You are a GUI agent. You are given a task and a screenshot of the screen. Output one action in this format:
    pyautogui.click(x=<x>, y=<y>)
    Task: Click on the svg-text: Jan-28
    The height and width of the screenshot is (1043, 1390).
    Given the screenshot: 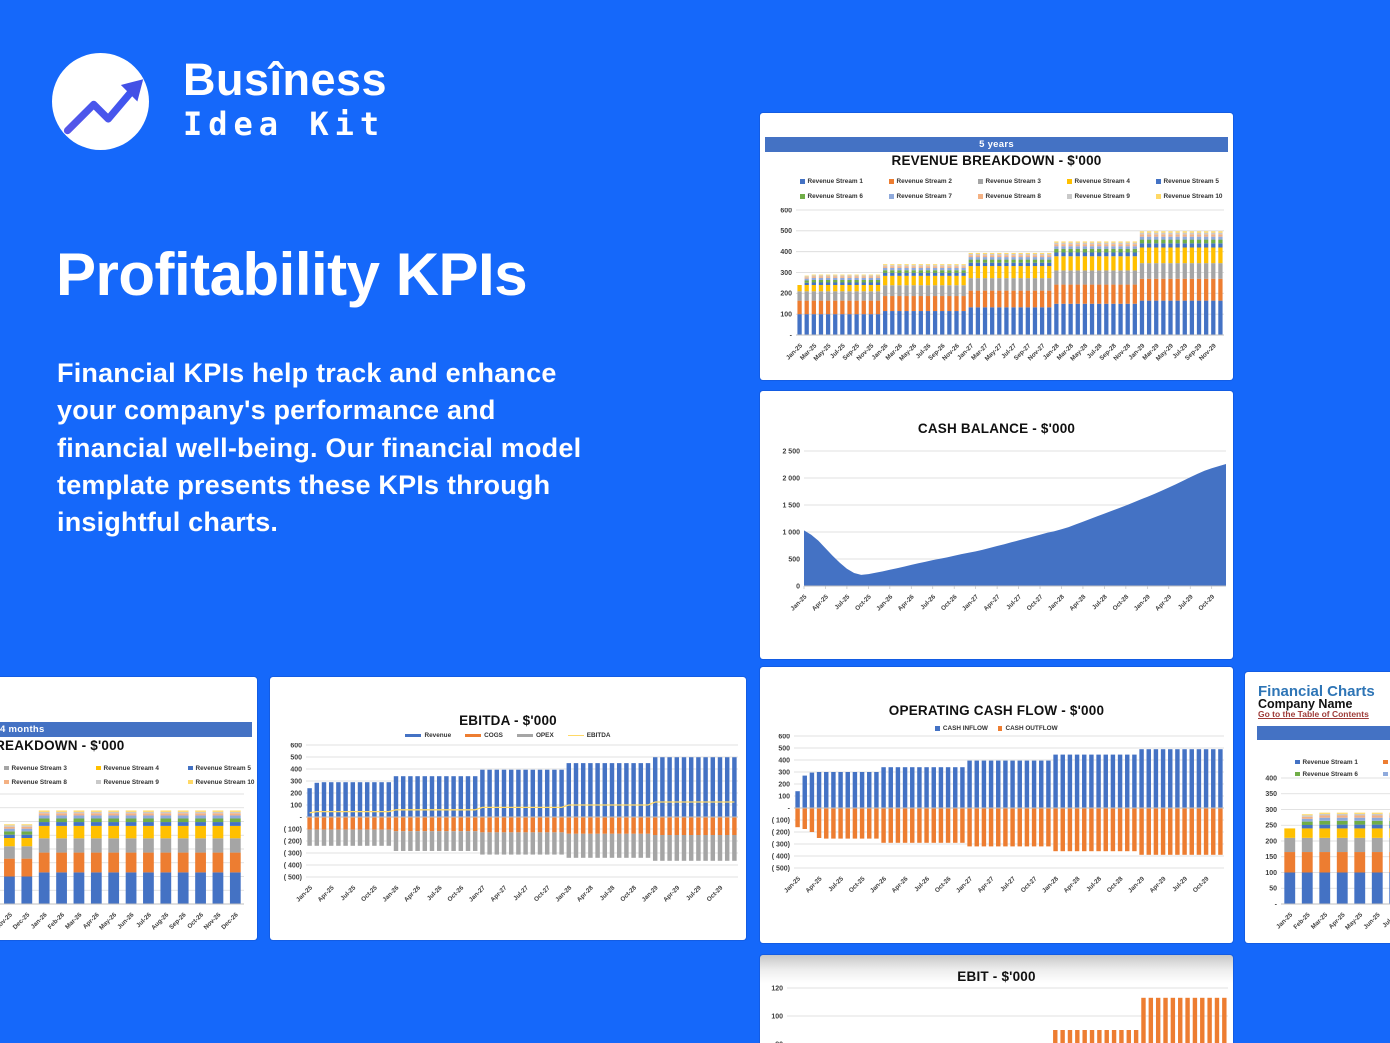 What is the action you would take?
    pyautogui.click(x=1050, y=884)
    